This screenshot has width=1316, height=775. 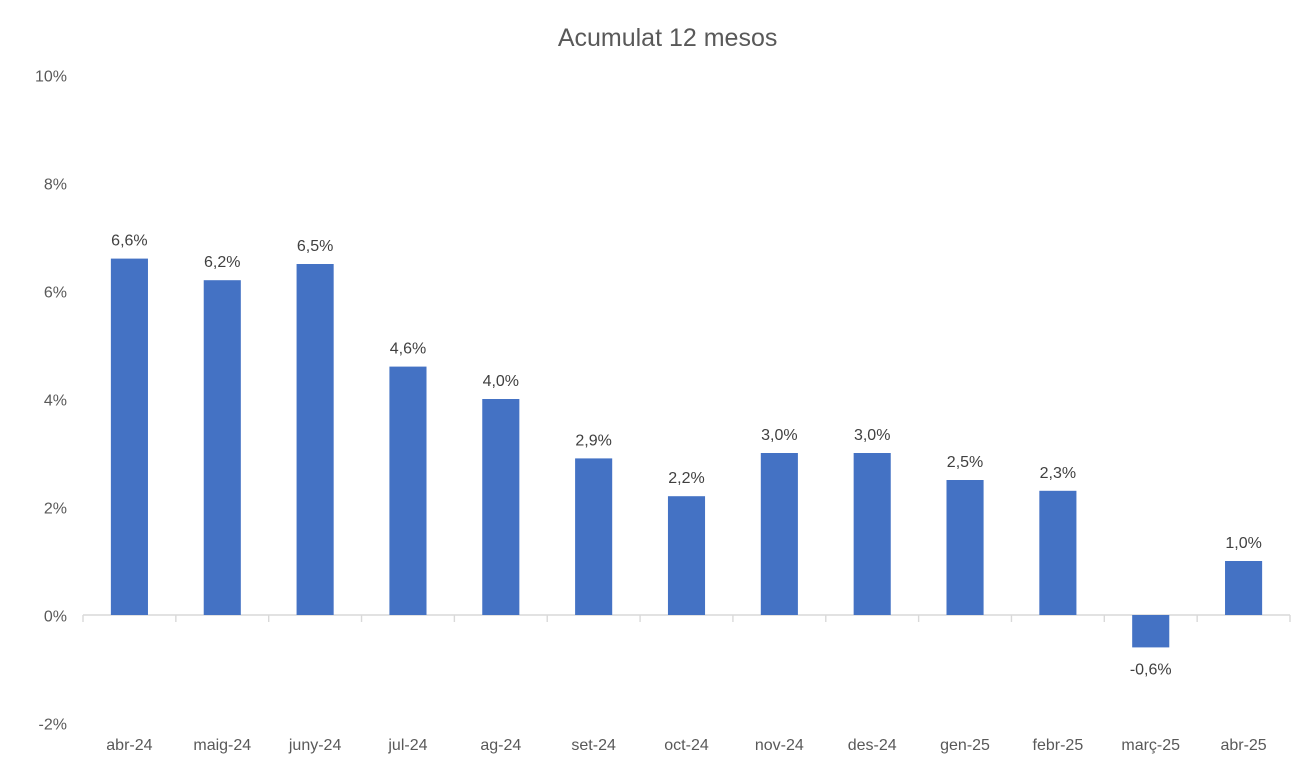 What do you see at coordinates (408, 349) in the screenshot?
I see `svg-text: 4,6%` at bounding box center [408, 349].